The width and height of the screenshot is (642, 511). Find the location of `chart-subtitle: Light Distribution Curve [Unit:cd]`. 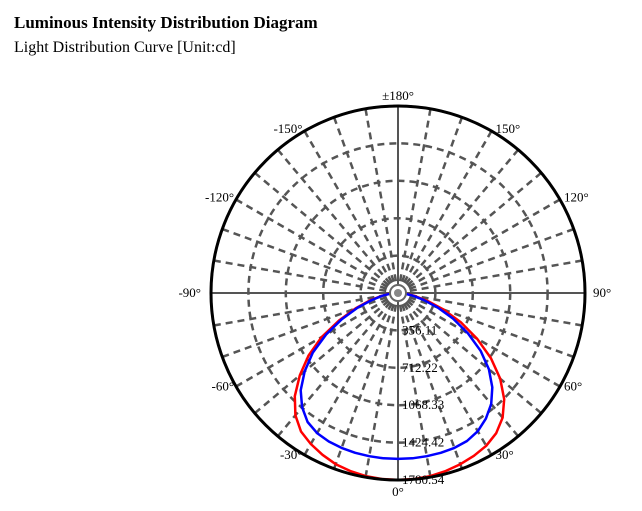

chart-subtitle: Light Distribution Curve [Unit:cd] is located at coordinates (125, 47).